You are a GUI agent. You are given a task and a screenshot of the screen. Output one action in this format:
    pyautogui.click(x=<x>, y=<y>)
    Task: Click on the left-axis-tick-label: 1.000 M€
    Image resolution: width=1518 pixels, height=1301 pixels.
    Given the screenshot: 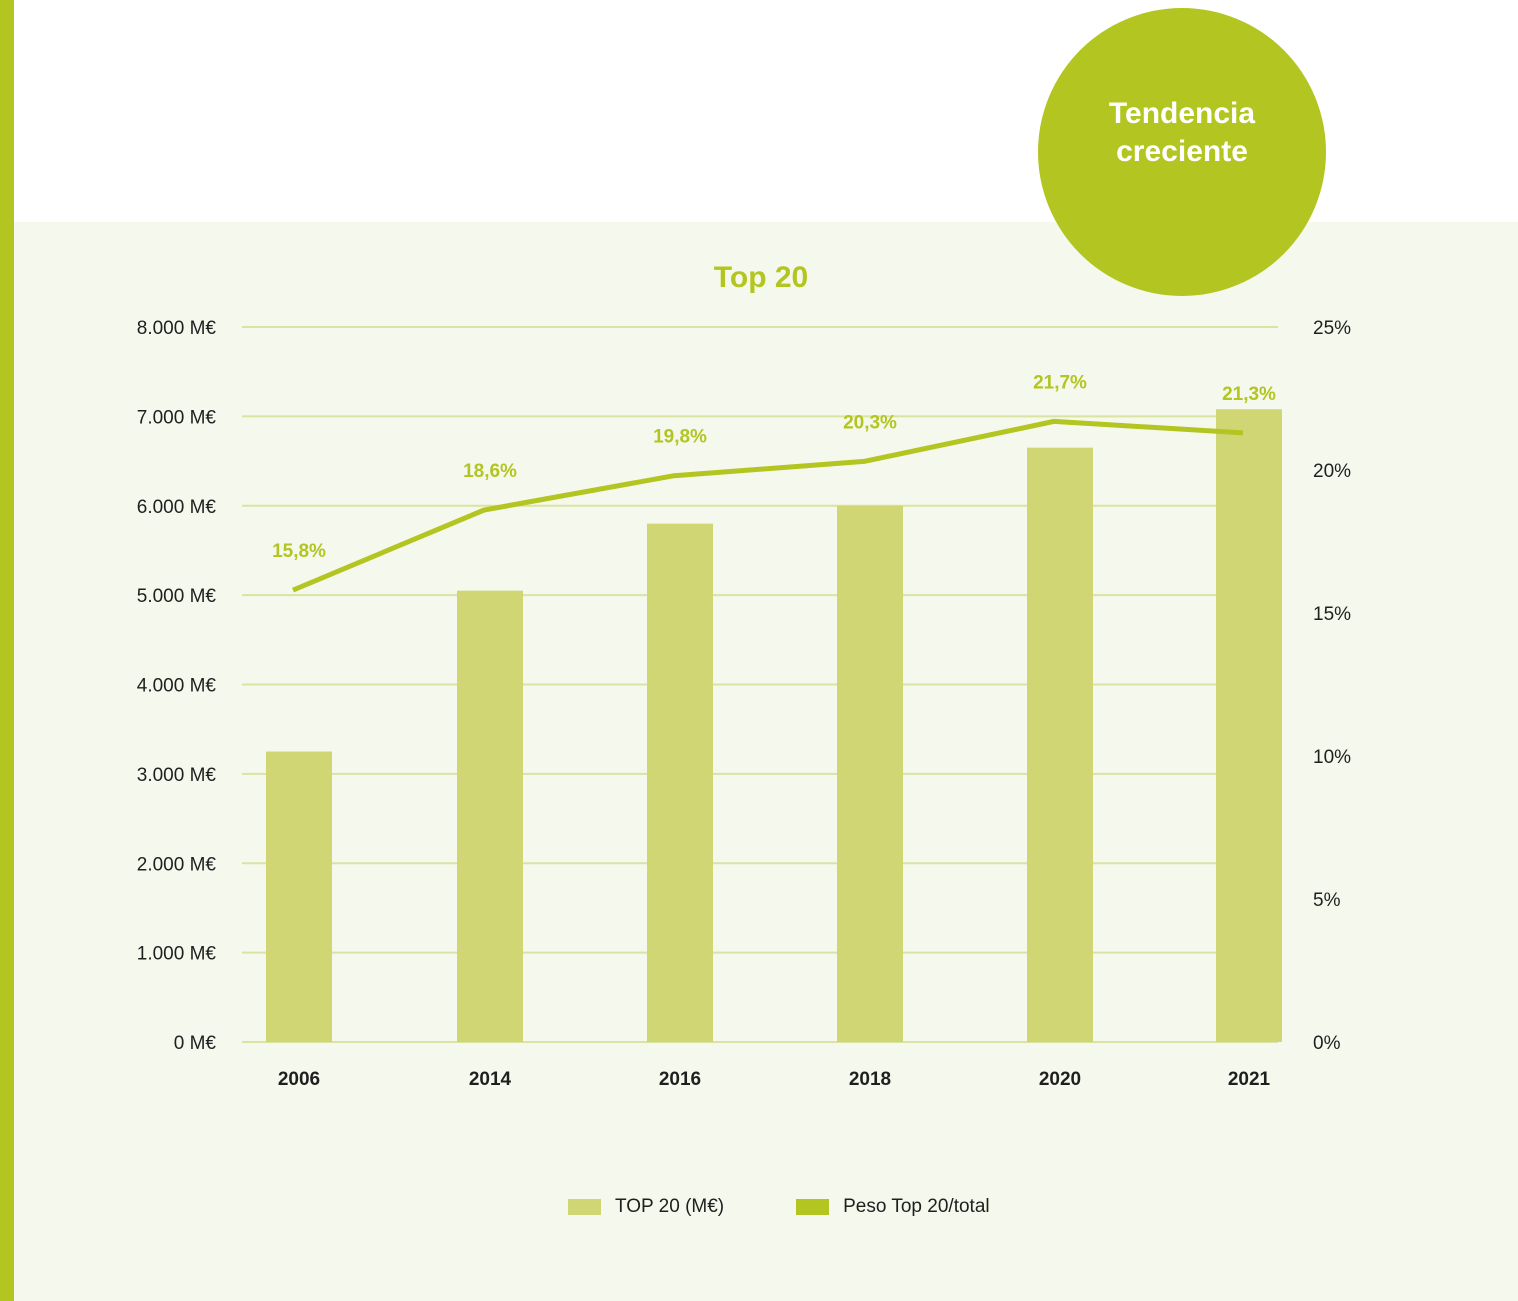 What is the action you would take?
    pyautogui.click(x=177, y=954)
    